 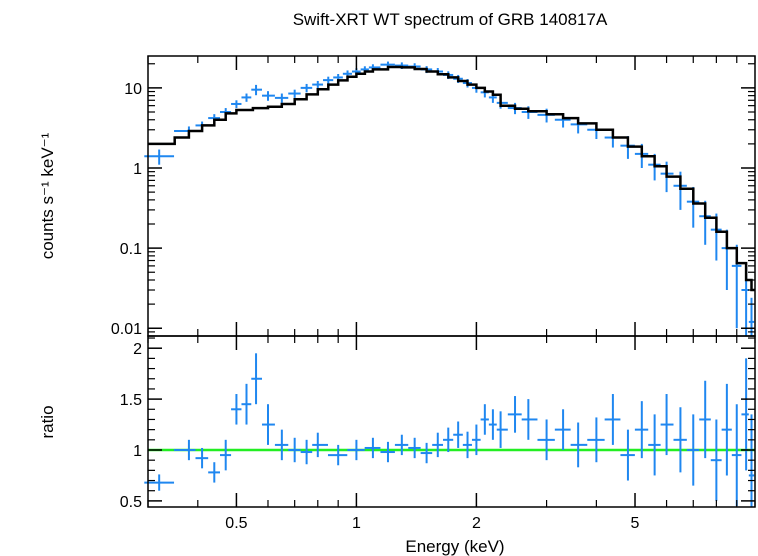 I want to click on chart-title: Swift-XRT WT spectrum of GRB 140817A, so click(x=450, y=19).